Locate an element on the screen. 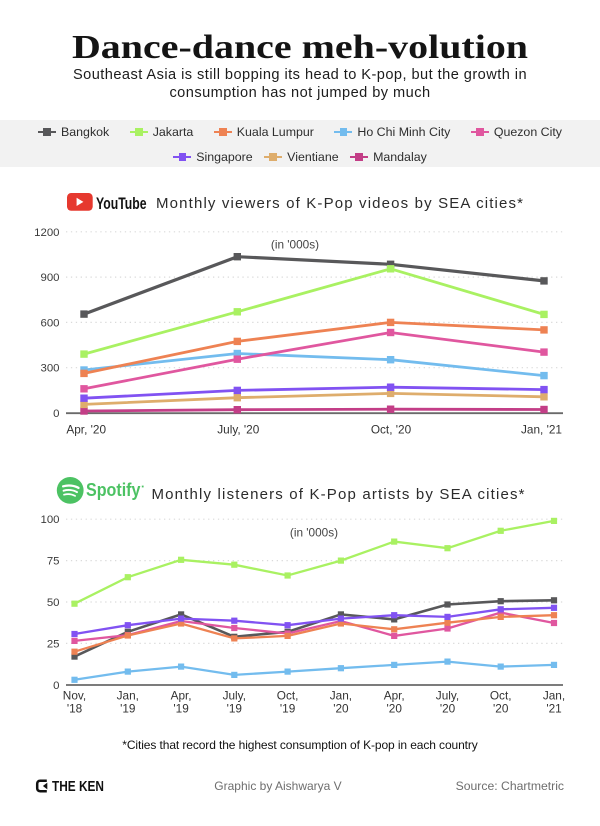 This screenshot has width=600, height=826. svg-text: 900 is located at coordinates (49, 278).